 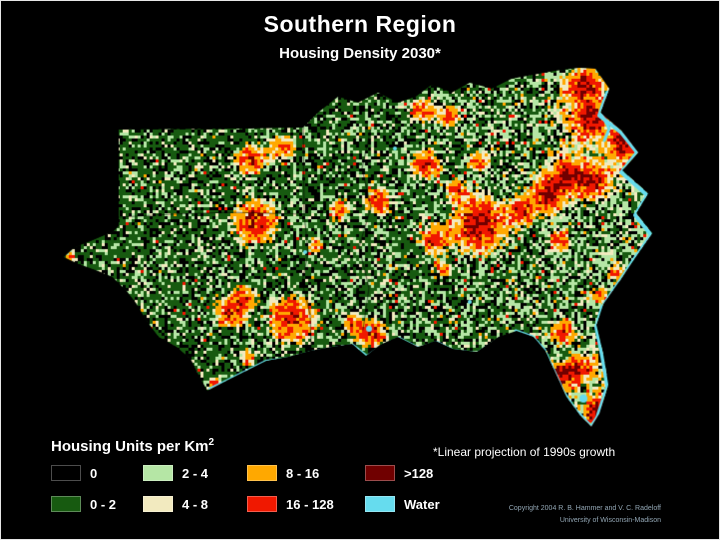 I want to click on legend-item: >128, so click(x=402, y=473).